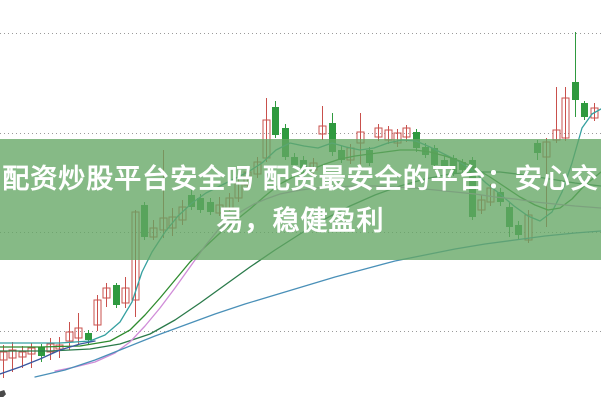  What do you see at coordinates (300, 220) in the screenshot?
I see `headline-line2: 易，稳健盈利` at bounding box center [300, 220].